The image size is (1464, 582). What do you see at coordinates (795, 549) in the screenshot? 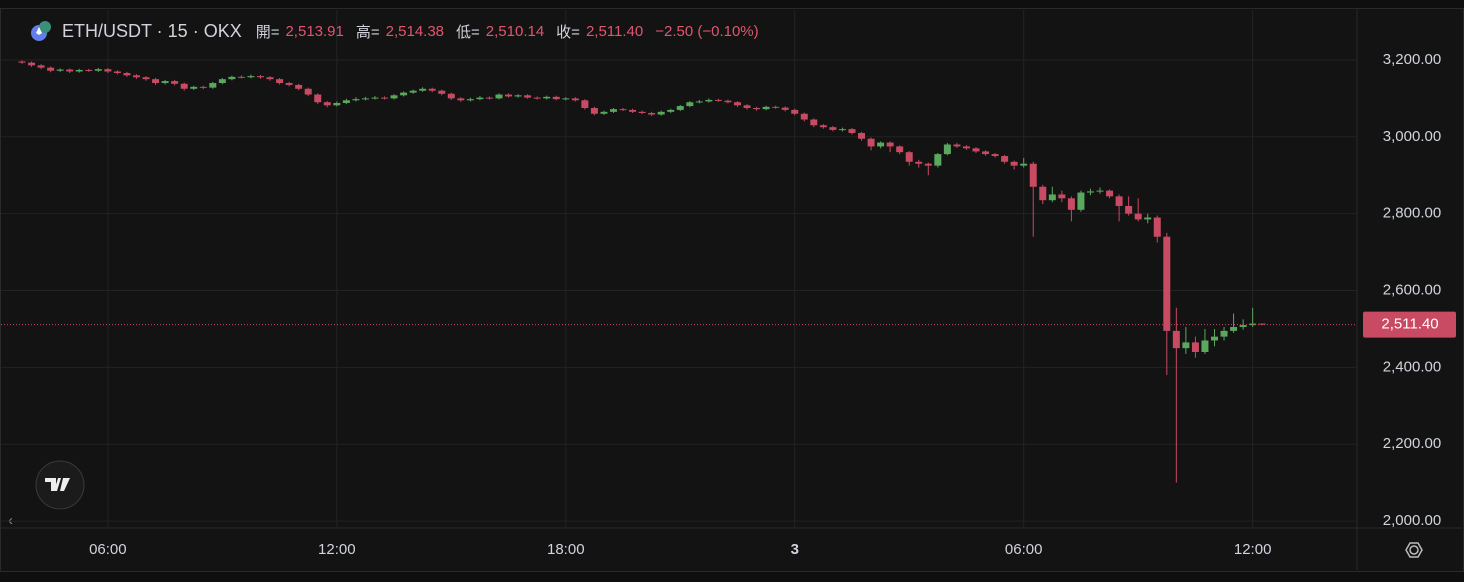
I see `x-tick-label: 3` at bounding box center [795, 549].